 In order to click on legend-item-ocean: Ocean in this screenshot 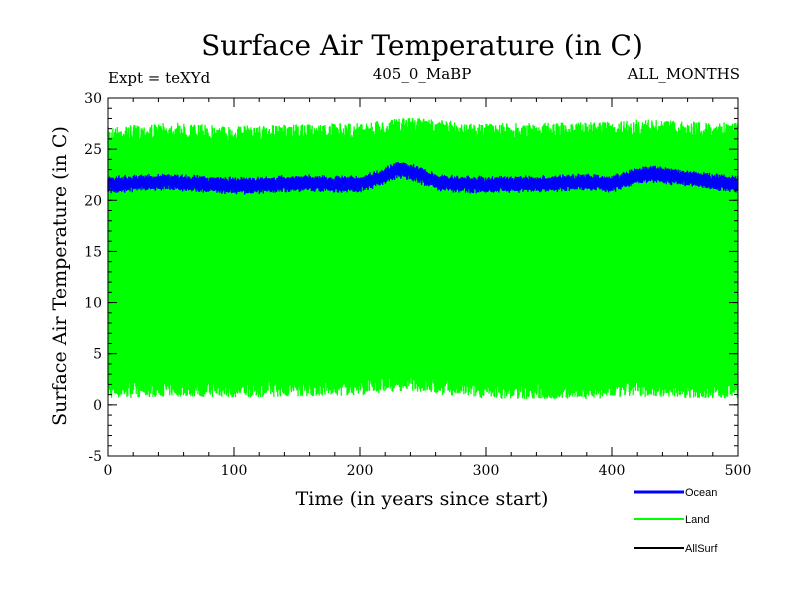, I will do `click(675, 493)`.